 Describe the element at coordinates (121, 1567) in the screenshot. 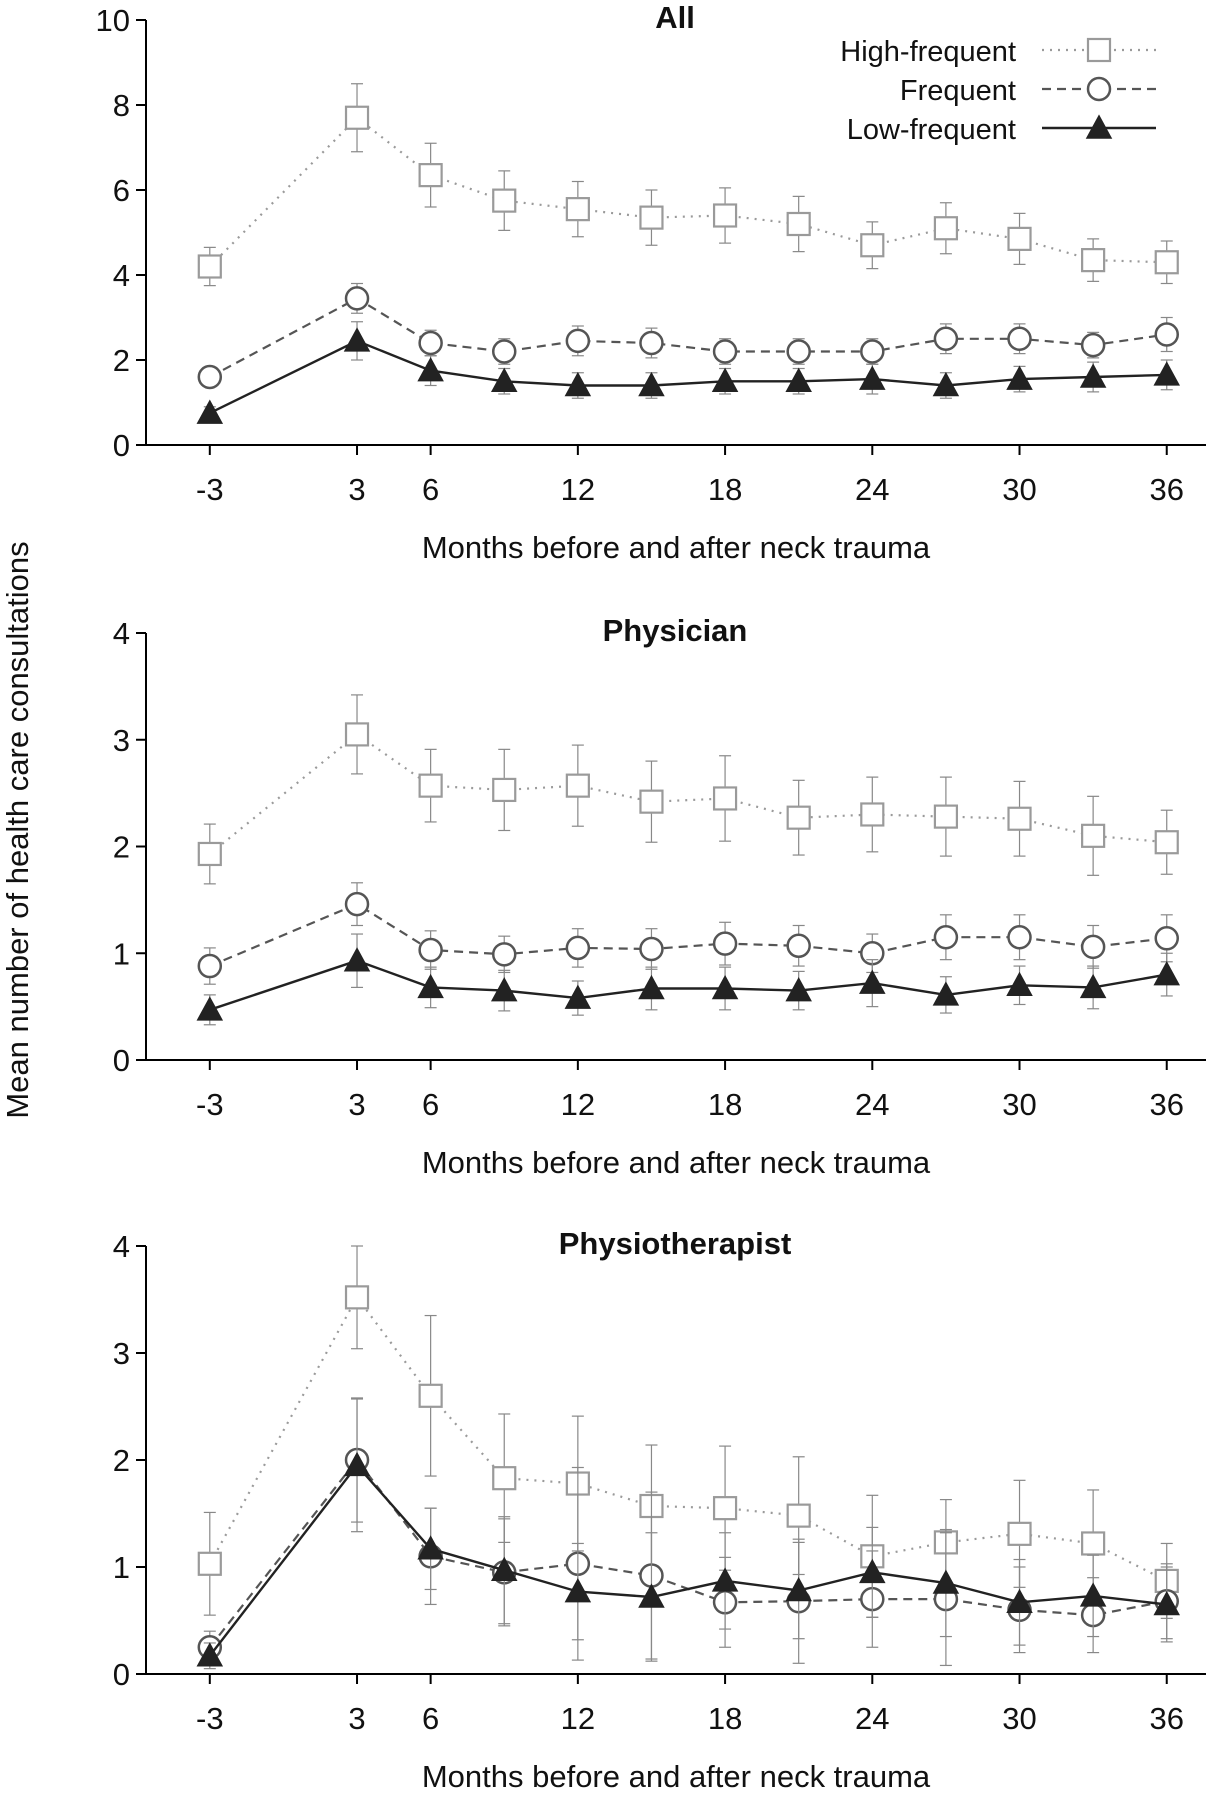

I see `y-tick-label: 1` at that location.